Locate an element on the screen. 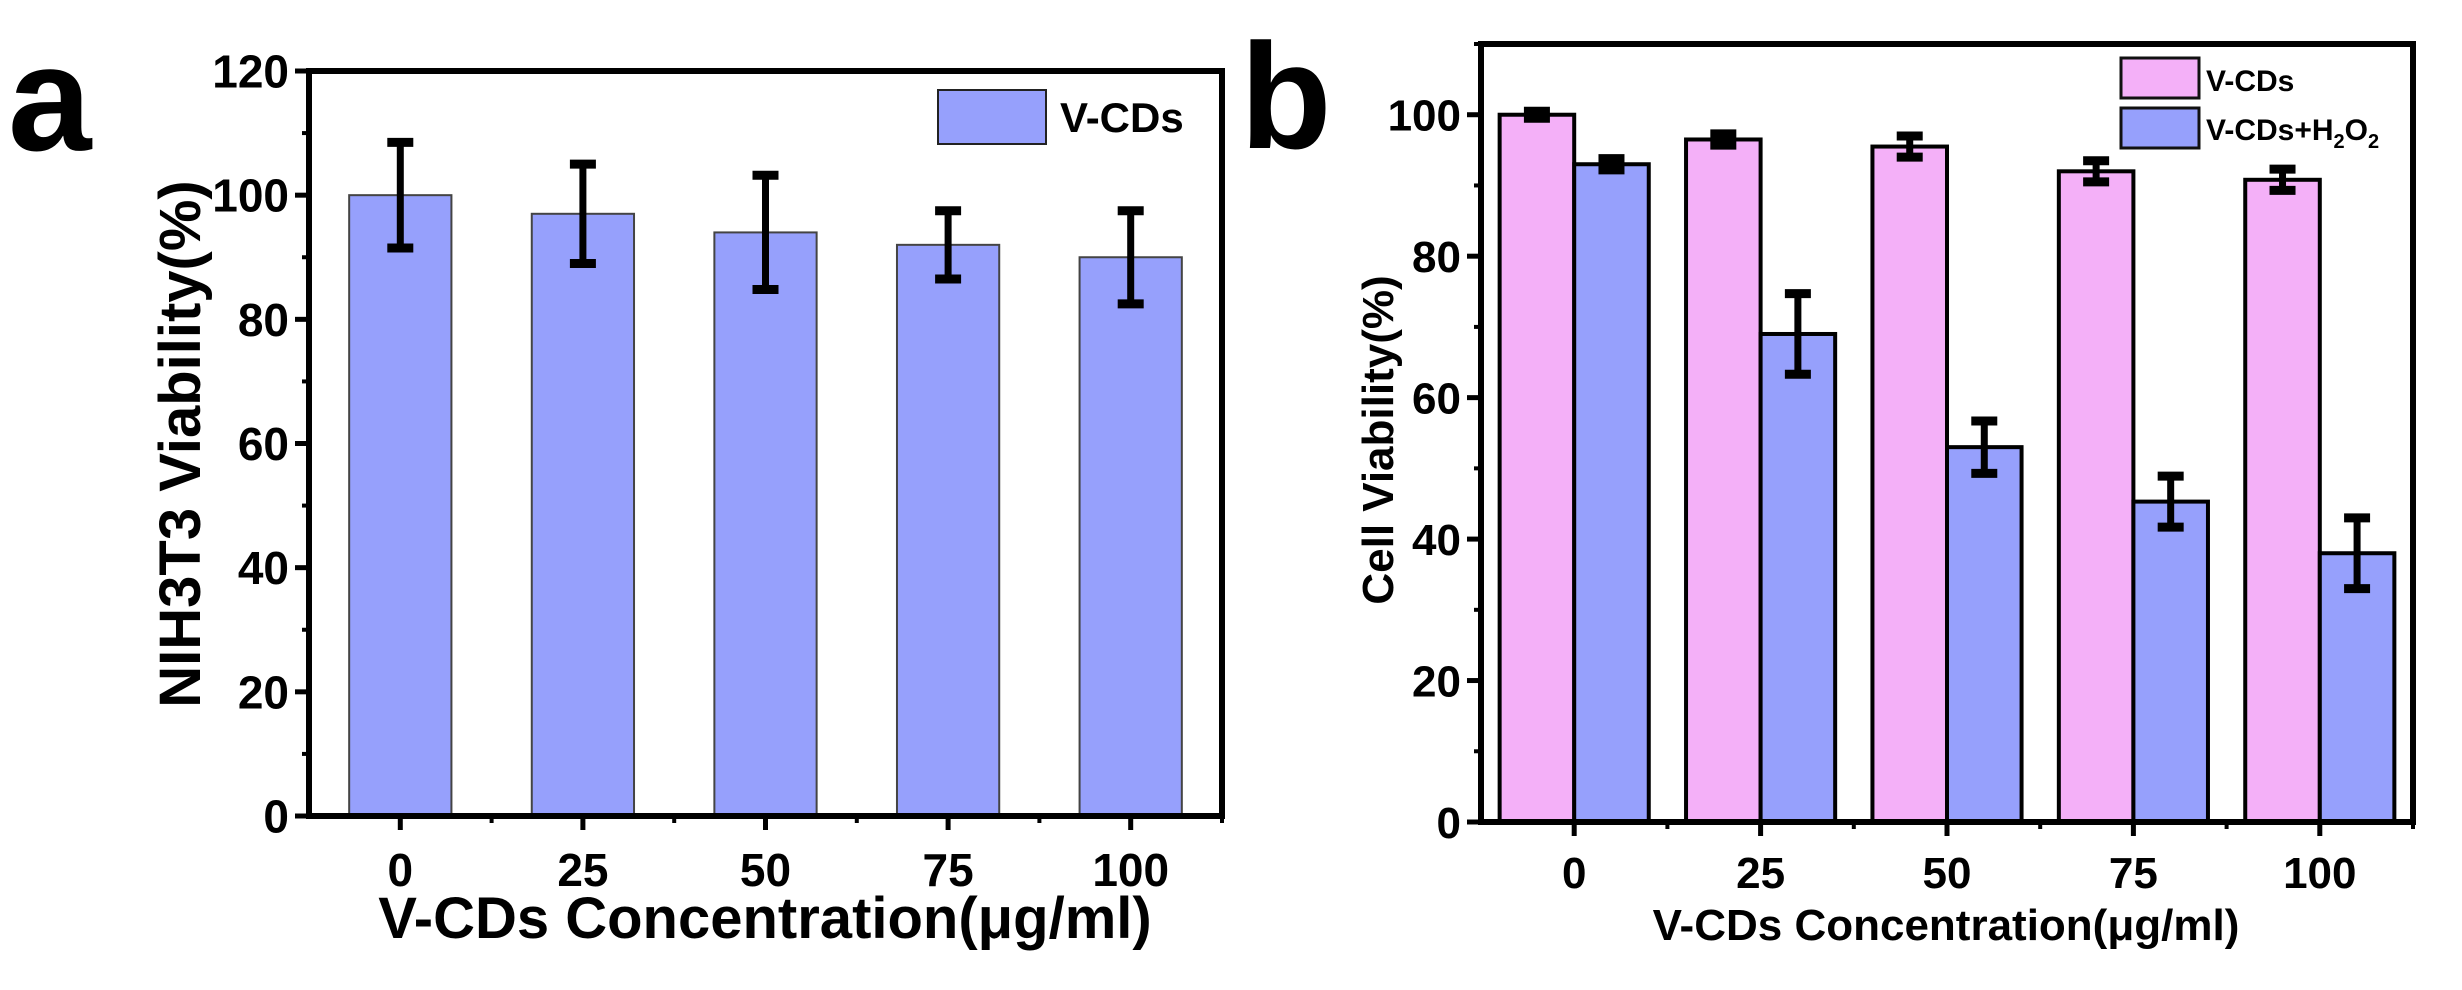  legend-label-b-vcds: V-CDs is located at coordinates (2250, 81).